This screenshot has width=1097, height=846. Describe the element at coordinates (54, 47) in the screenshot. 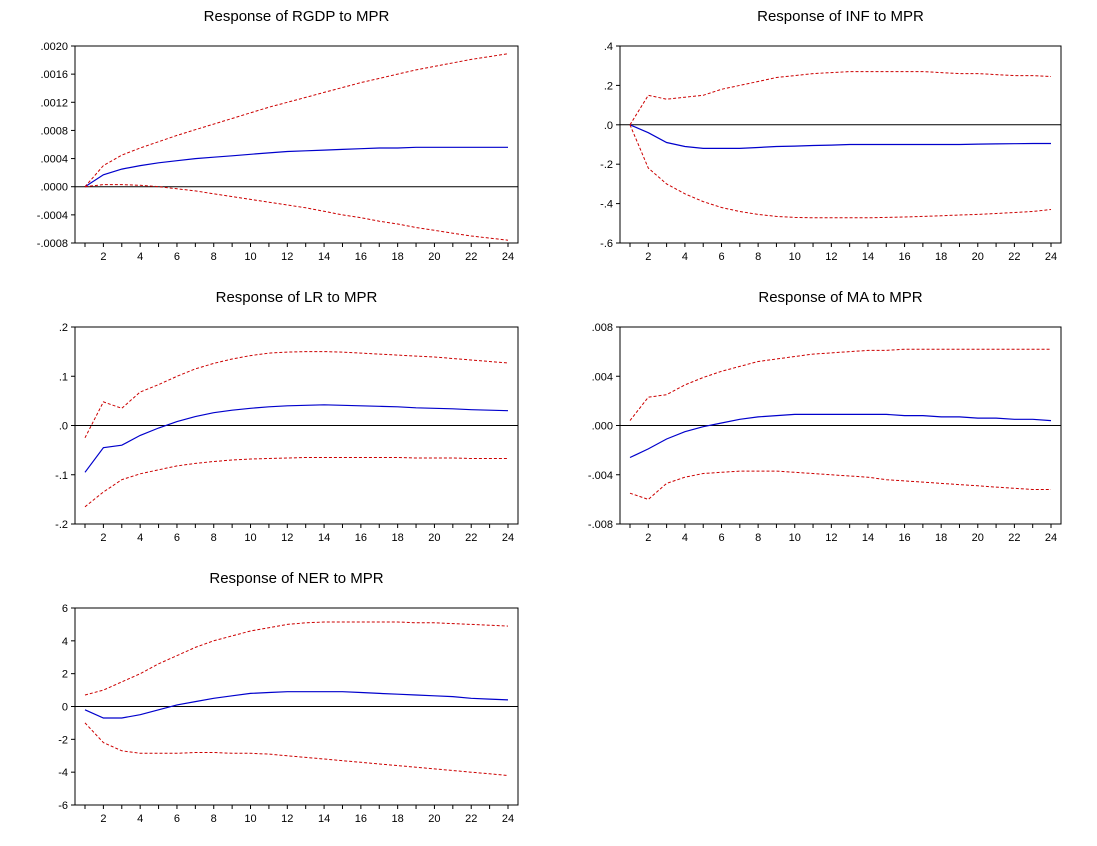

I see `y-tick-label: .0020` at that location.